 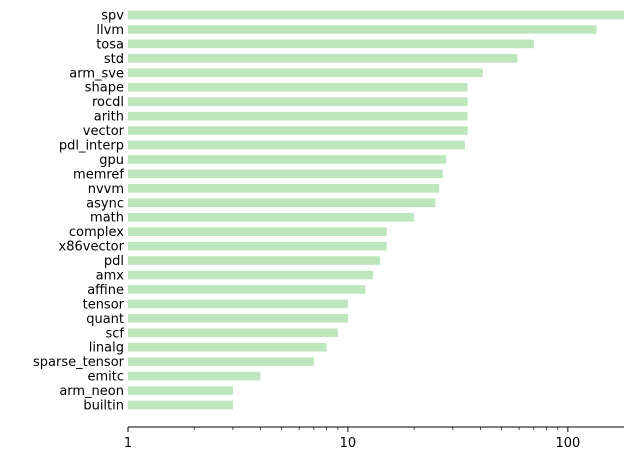 I want to click on bar-sparse_tensor, so click(x=221, y=361).